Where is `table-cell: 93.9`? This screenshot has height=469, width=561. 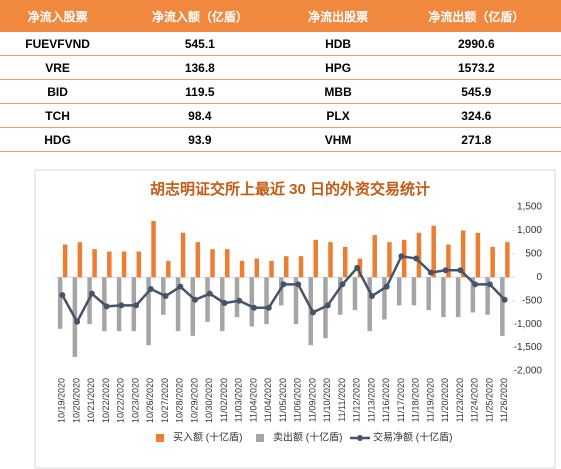 table-cell: 93.9 is located at coordinates (200, 139).